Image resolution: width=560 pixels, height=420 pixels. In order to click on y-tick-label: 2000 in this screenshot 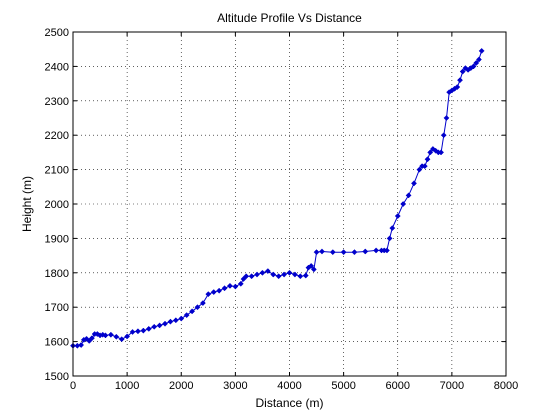, I will do `click(57, 205)`.